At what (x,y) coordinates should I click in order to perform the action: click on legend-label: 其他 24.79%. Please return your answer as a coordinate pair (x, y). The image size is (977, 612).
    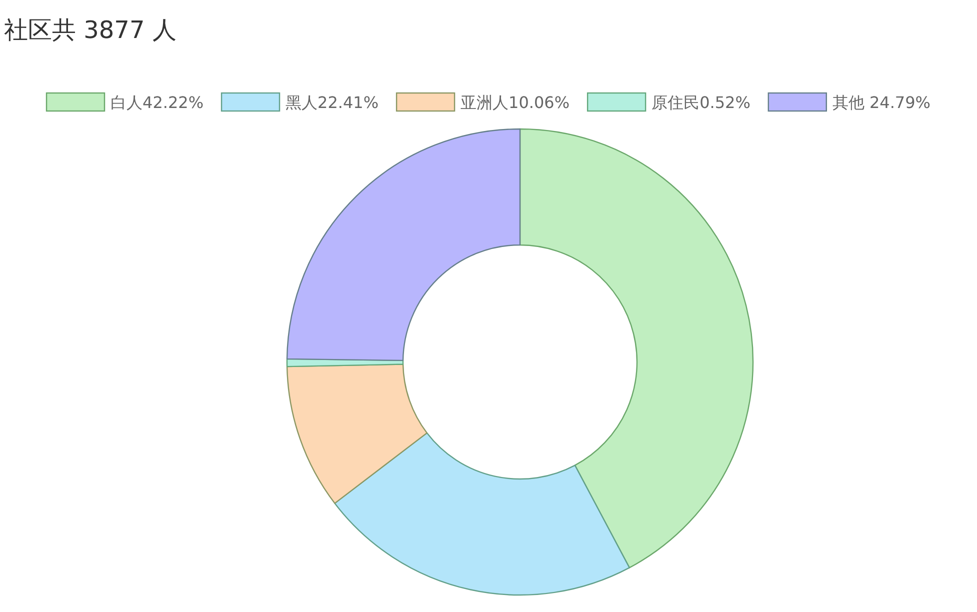
    Looking at the image, I should click on (881, 102).